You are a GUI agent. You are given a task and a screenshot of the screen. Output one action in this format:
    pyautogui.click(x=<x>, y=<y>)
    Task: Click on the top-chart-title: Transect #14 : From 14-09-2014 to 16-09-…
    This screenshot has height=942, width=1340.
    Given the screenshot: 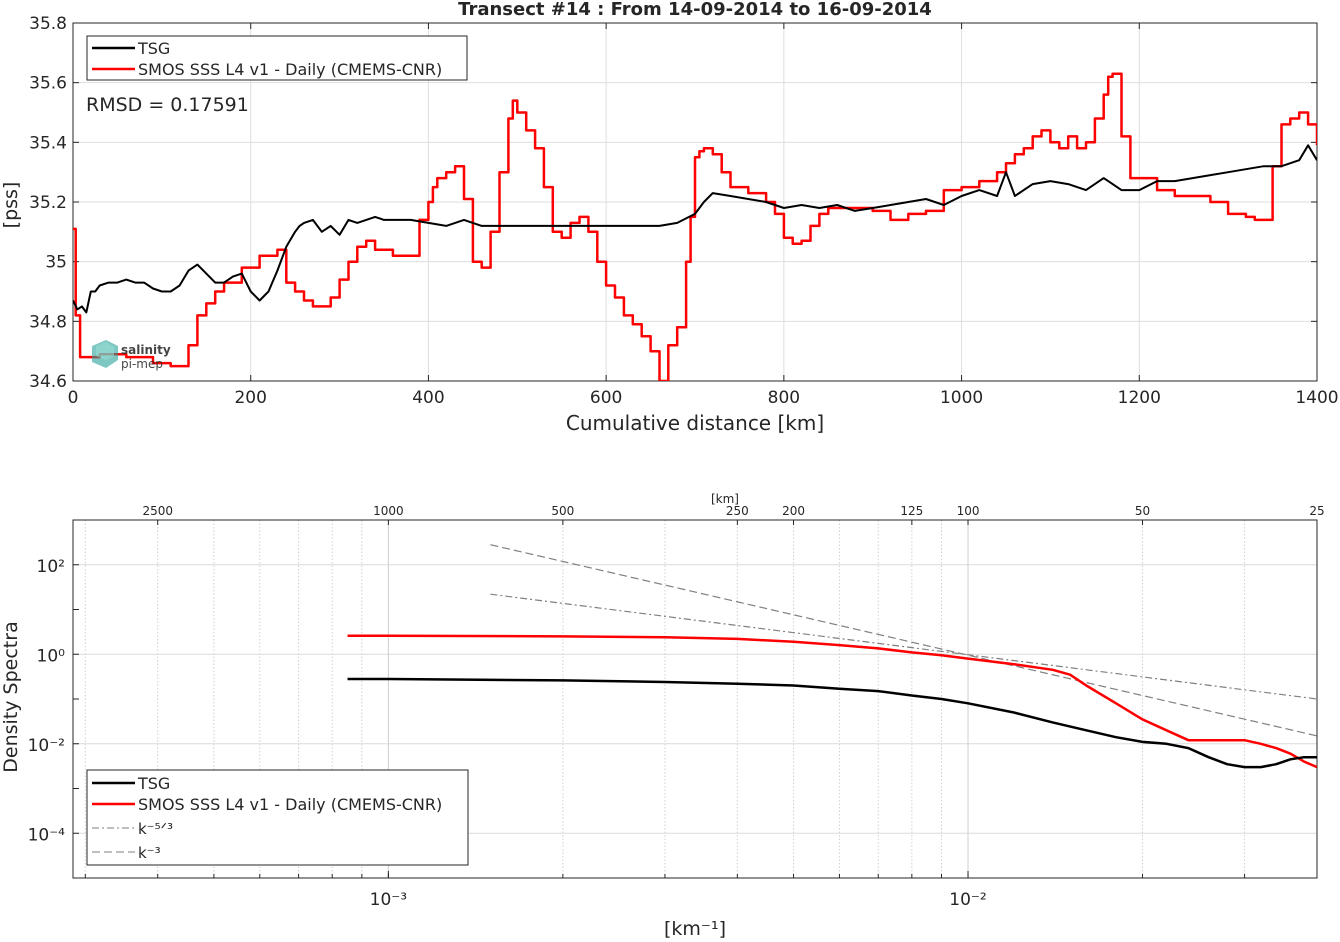 What is the action you would take?
    pyautogui.click(x=695, y=10)
    